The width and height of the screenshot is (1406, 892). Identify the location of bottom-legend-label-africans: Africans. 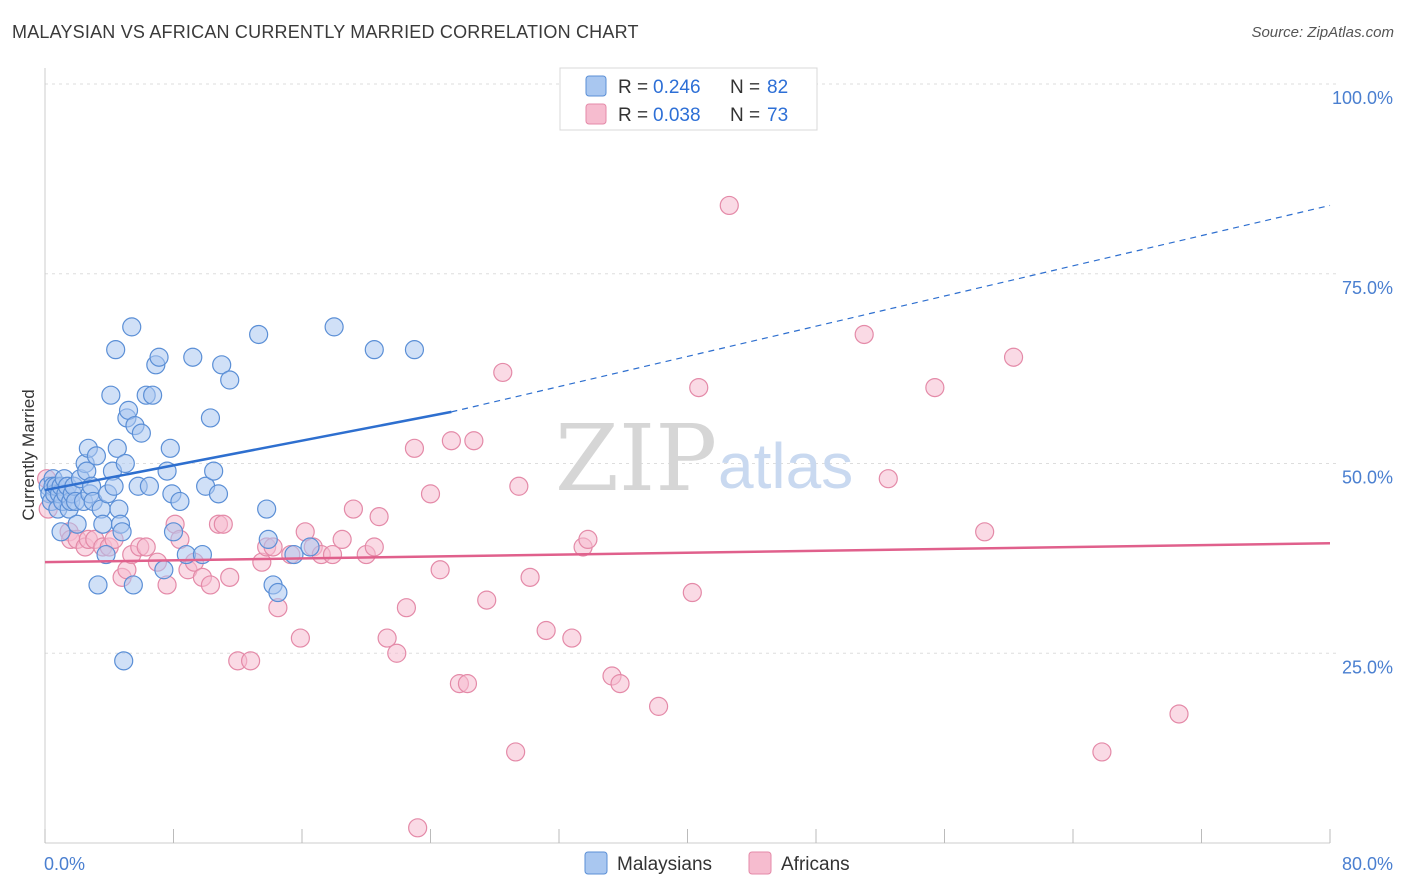
(815, 864).